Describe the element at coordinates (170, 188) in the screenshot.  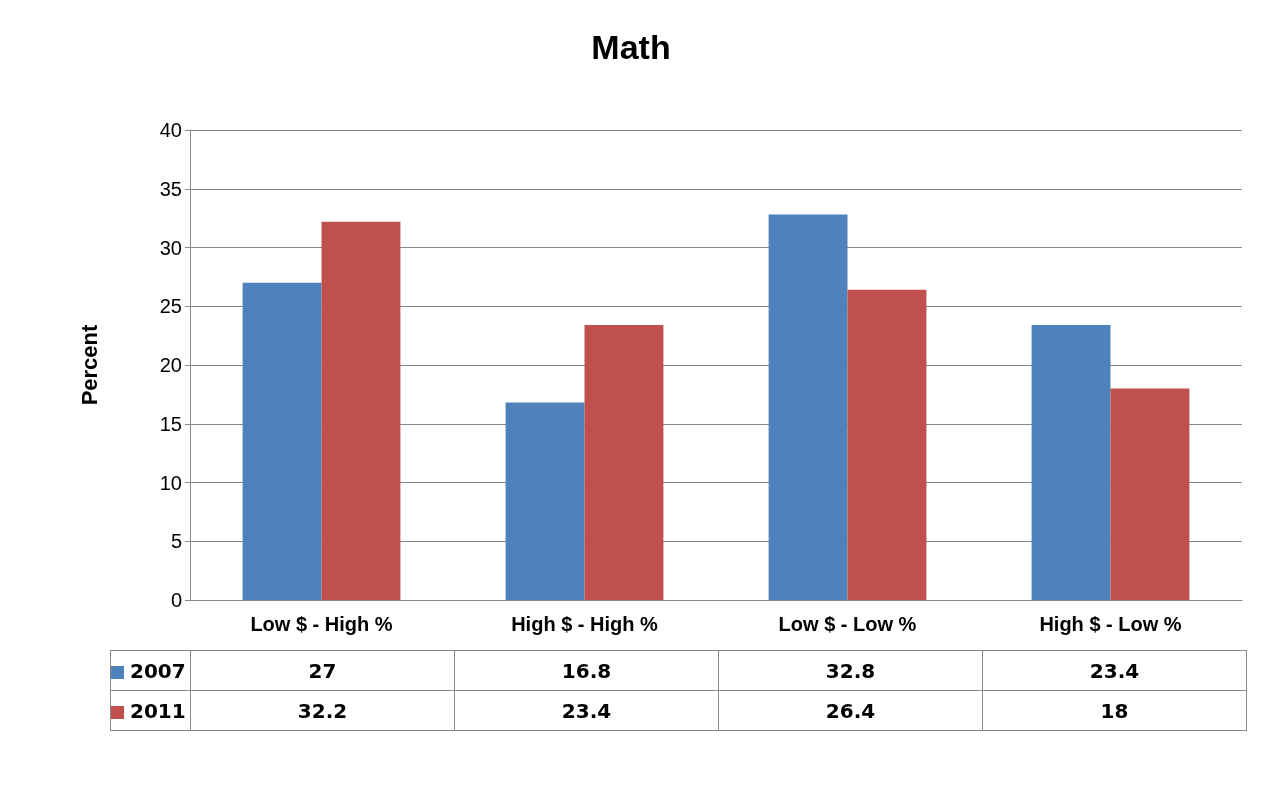
I see `y-tick-label: 35` at that location.